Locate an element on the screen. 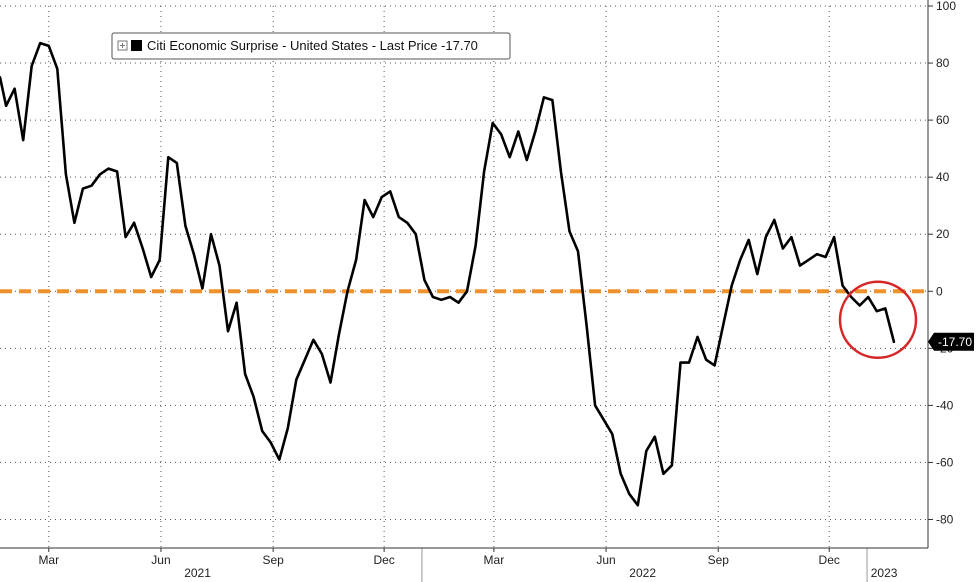 The image size is (976, 582). y-tick-label: 20 is located at coordinates (943, 234).